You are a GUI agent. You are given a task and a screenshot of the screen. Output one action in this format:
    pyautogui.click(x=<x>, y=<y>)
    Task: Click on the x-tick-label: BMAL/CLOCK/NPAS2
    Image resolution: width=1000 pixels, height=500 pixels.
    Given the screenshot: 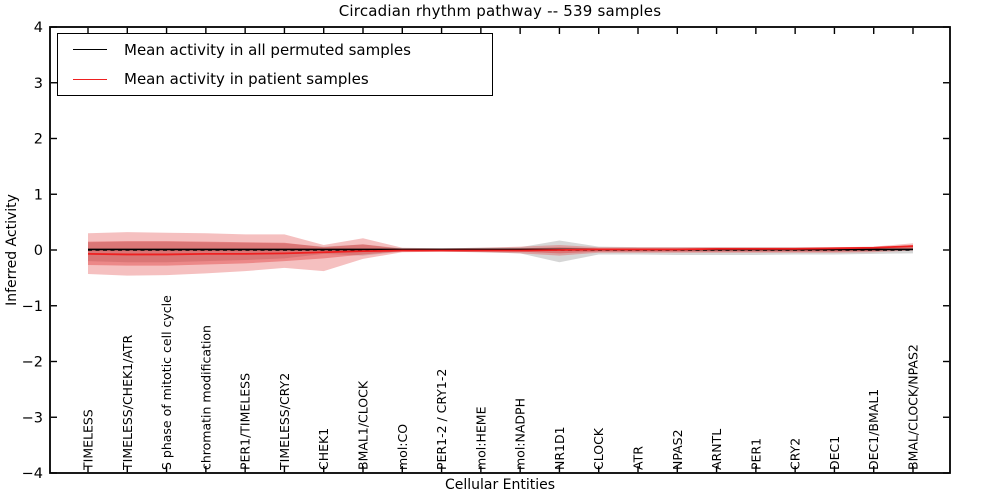 What is the action you would take?
    pyautogui.click(x=913, y=407)
    